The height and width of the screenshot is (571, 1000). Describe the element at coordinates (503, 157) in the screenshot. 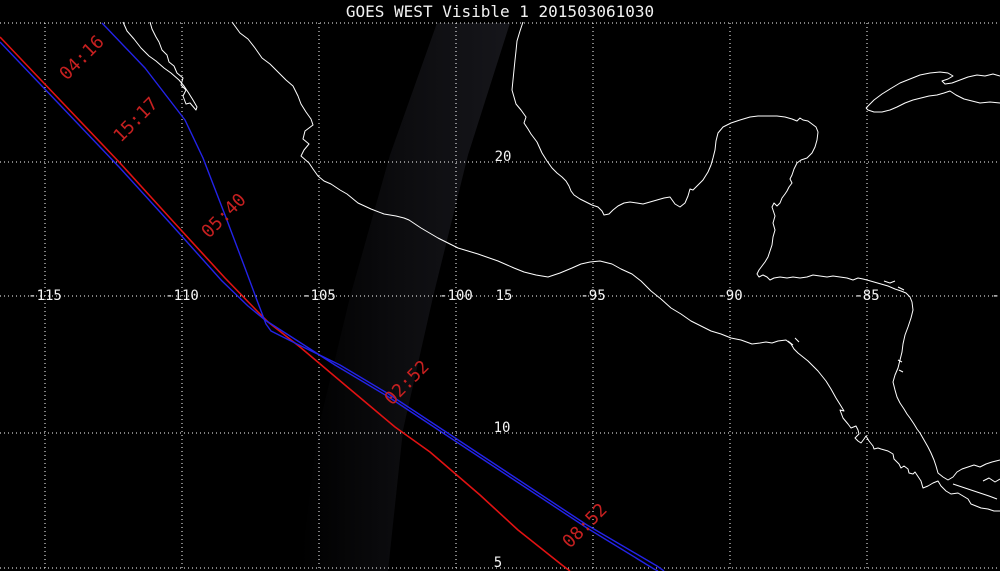

I see `grid-label-latitude: 20` at that location.